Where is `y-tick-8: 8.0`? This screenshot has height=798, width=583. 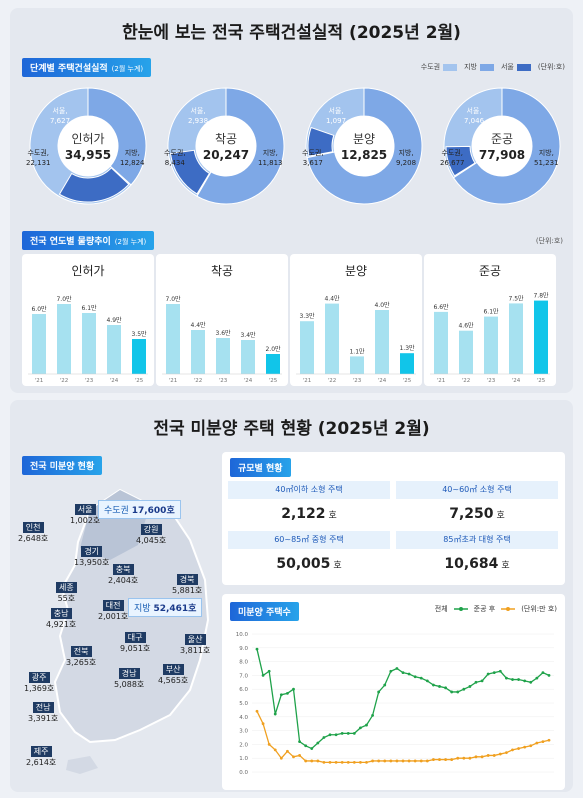
y-tick-8: 8.0 is located at coordinates (243, 663).